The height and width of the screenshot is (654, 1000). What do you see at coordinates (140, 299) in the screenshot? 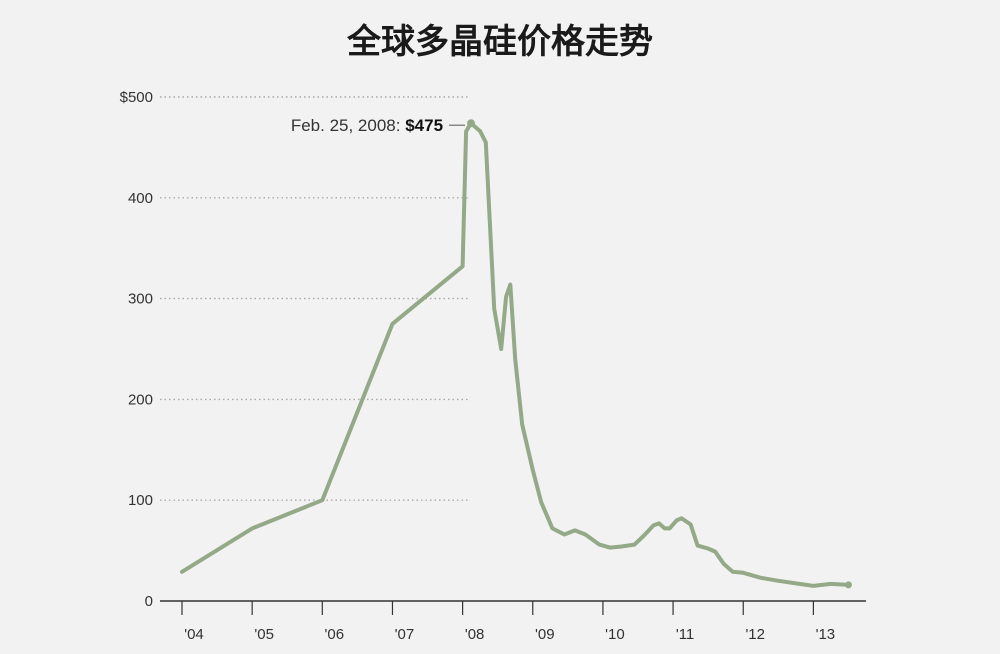
I see `y-tick-label: 300` at bounding box center [140, 299].